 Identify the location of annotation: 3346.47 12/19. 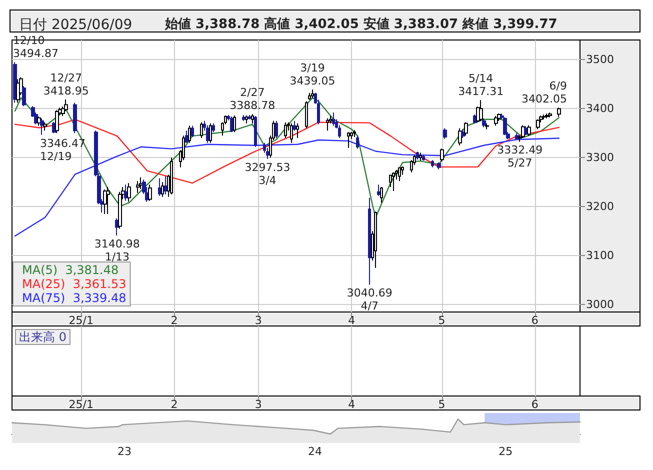
(63, 149).